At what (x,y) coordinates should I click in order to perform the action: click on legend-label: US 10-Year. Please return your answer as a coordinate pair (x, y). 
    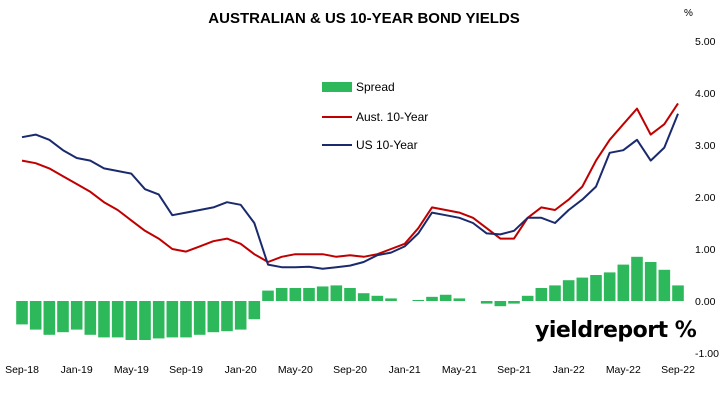
    Looking at the image, I should click on (387, 145).